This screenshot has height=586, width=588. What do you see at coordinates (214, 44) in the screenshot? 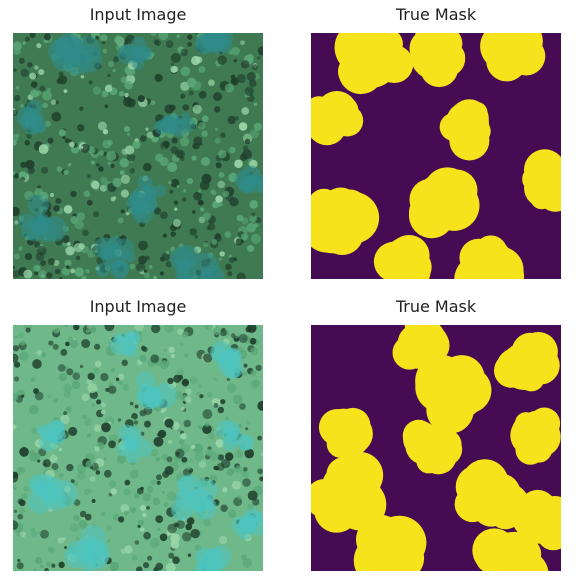
I see `tree-crown` at bounding box center [214, 44].